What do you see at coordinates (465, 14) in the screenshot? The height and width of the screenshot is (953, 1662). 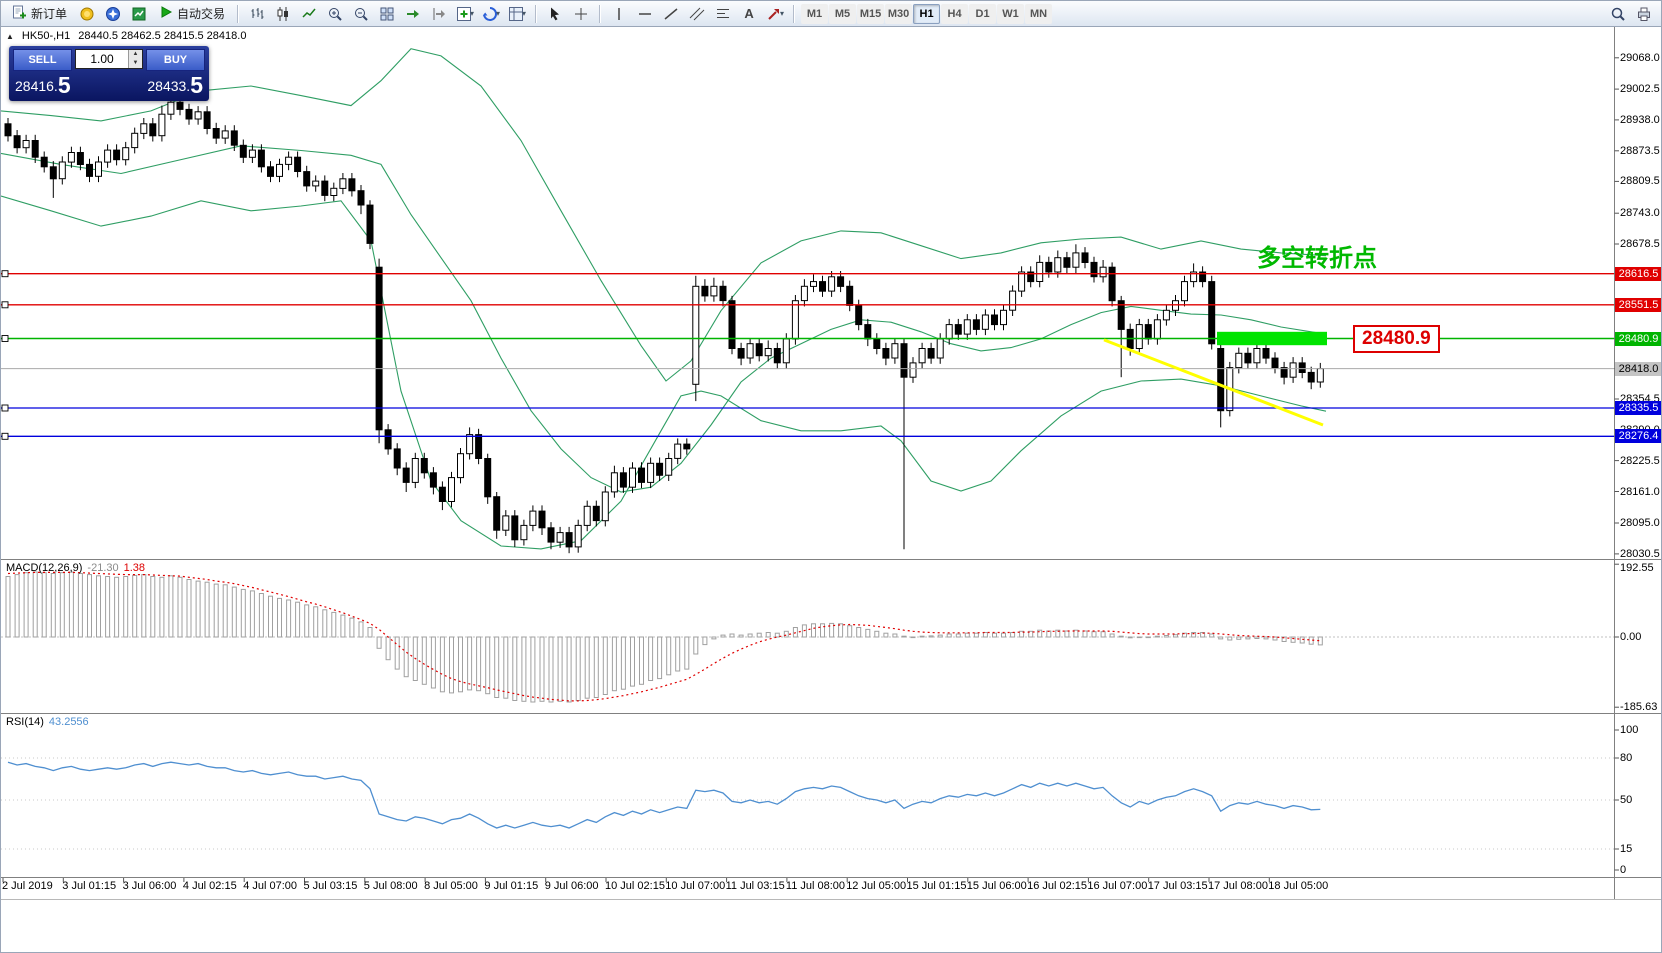 I see `indicators-icon: ▾` at bounding box center [465, 14].